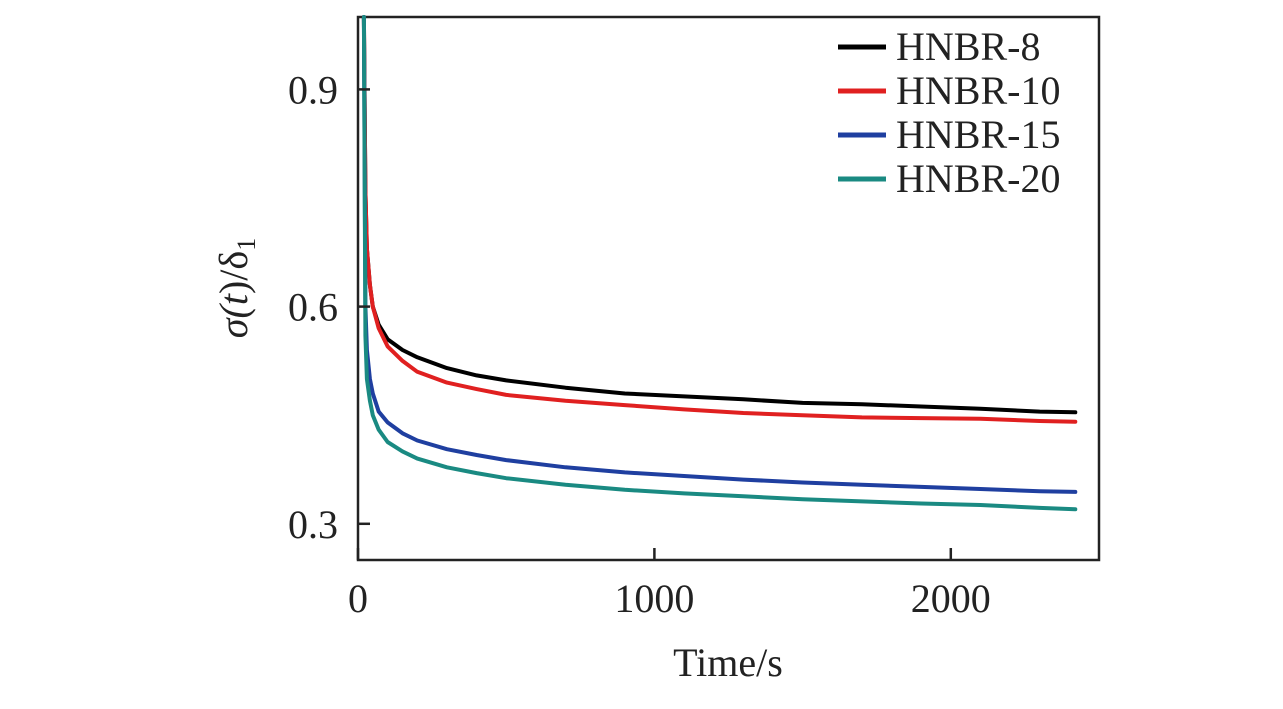 This screenshot has height=709, width=1283. What do you see at coordinates (313, 89) in the screenshot?
I see `y-tick-label: 0.9` at bounding box center [313, 89].